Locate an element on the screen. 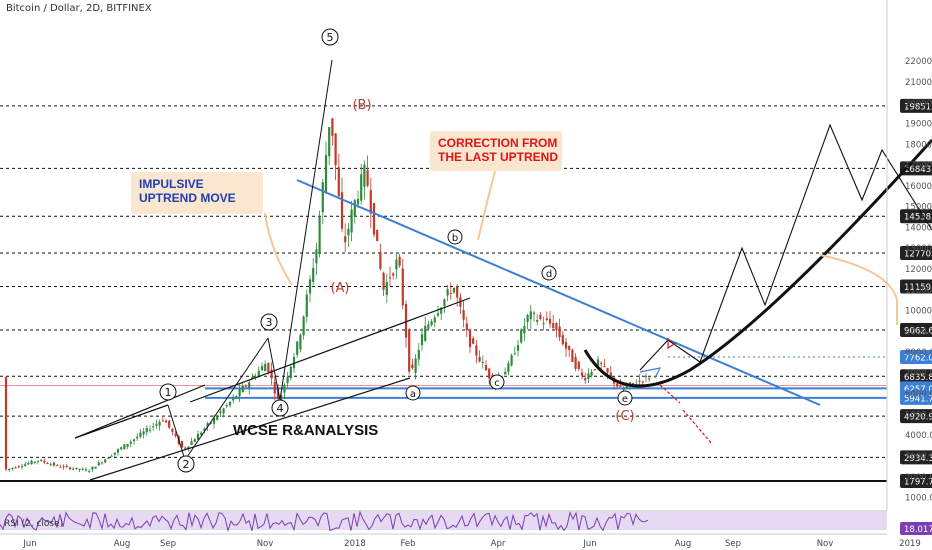 Image resolution: width=932 pixels, height=550 pixels. x-tick-label: Jun is located at coordinates (29, 544).